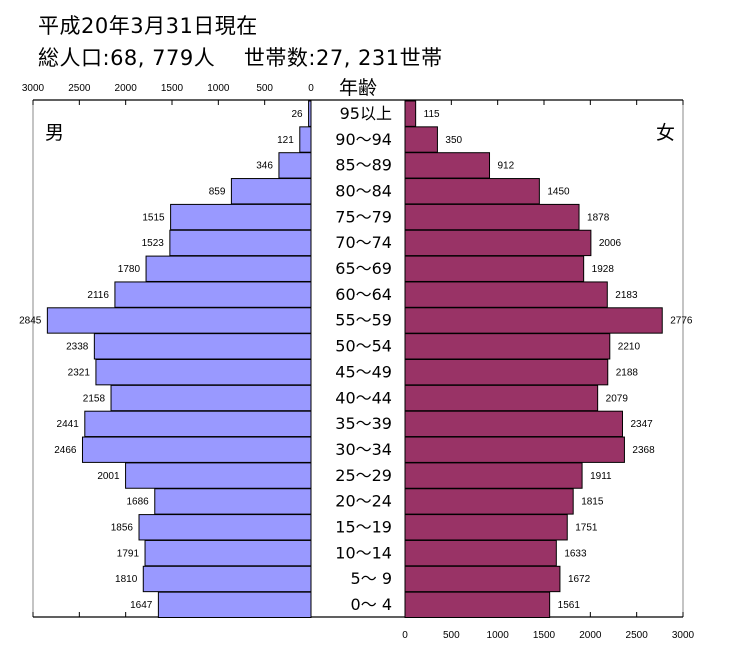  I want to click on male-axis-tick-label: 0, so click(311, 88).